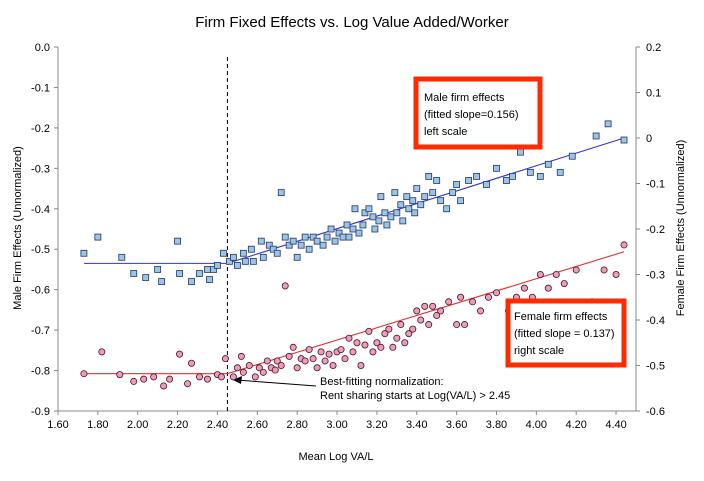 The height and width of the screenshot is (481, 704). I want to click on female-annotation-box, so click(566, 333).